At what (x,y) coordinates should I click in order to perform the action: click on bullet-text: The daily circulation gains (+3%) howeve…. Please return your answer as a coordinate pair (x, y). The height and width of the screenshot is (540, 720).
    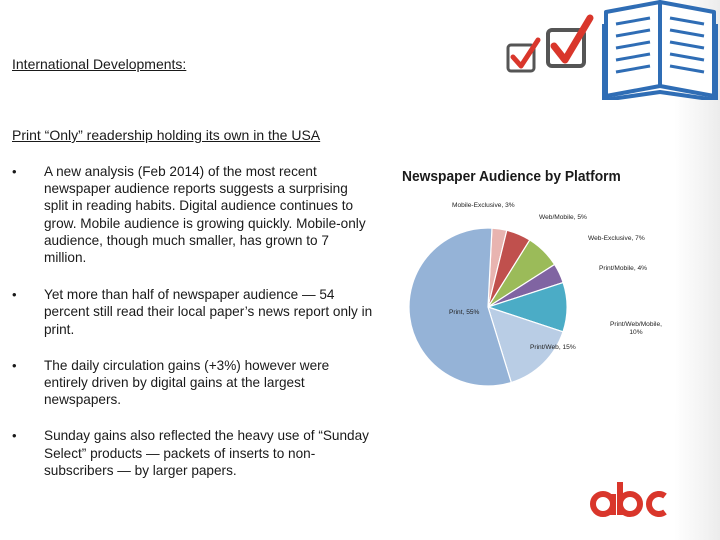
    Looking at the image, I should click on (187, 382).